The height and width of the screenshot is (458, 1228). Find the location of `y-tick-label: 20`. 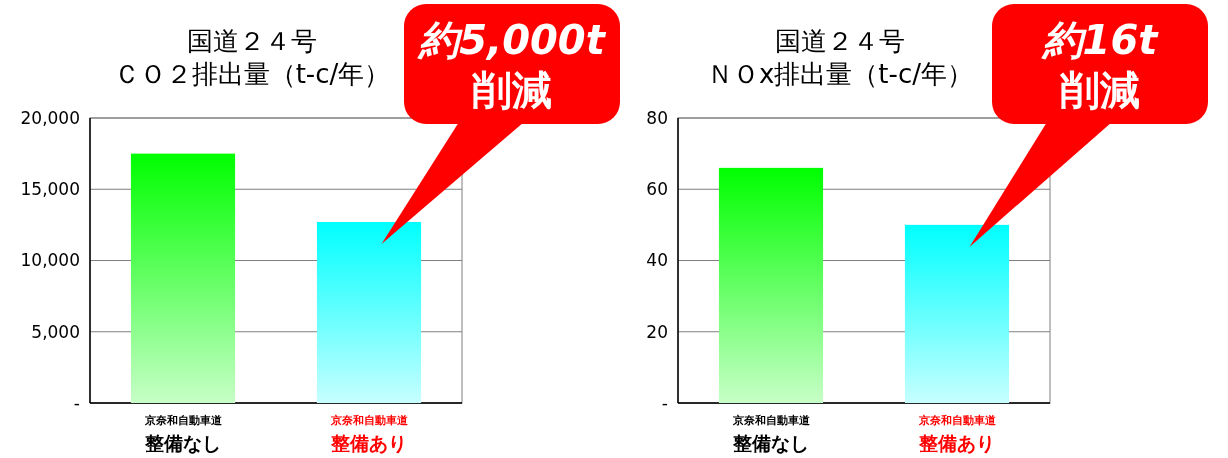

y-tick-label: 20 is located at coordinates (657, 331).